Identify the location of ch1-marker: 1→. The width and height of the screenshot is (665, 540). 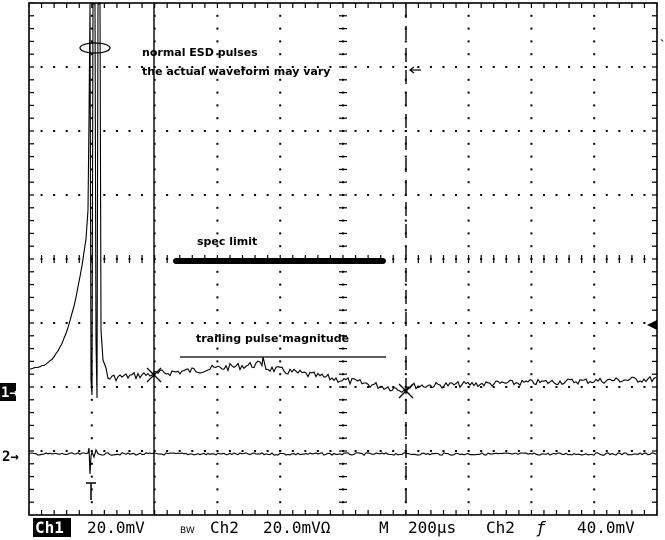
(9, 393).